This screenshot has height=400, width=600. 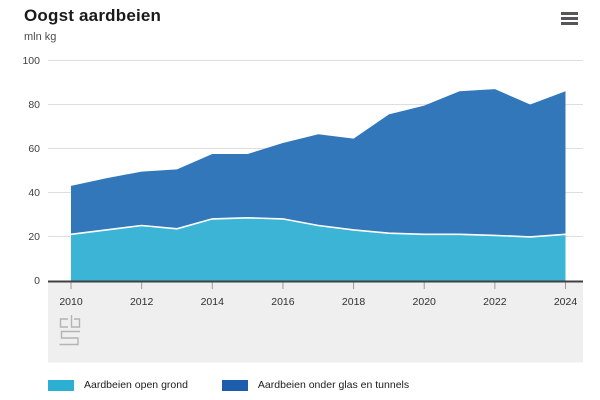 I want to click on legend-label-open-grond: Aardbeien open grond, so click(x=136, y=385).